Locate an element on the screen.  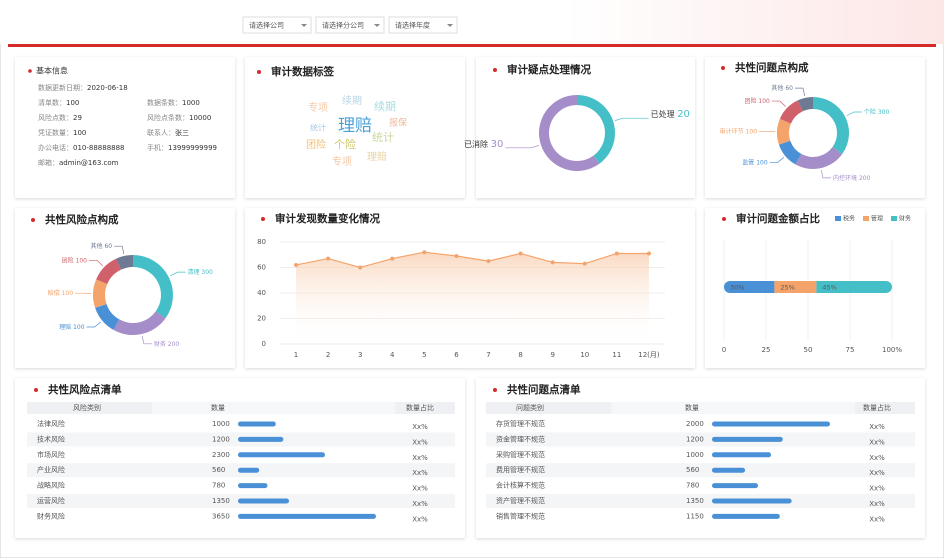
tag-word: 续期 is located at coordinates (352, 100).